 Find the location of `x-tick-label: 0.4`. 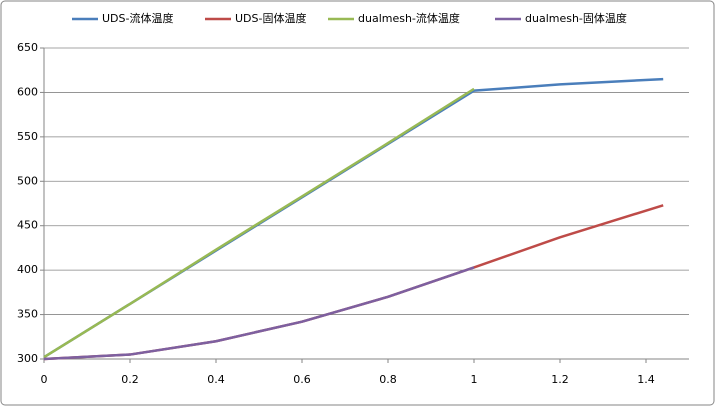

x-tick-label: 0.4 is located at coordinates (216, 379).